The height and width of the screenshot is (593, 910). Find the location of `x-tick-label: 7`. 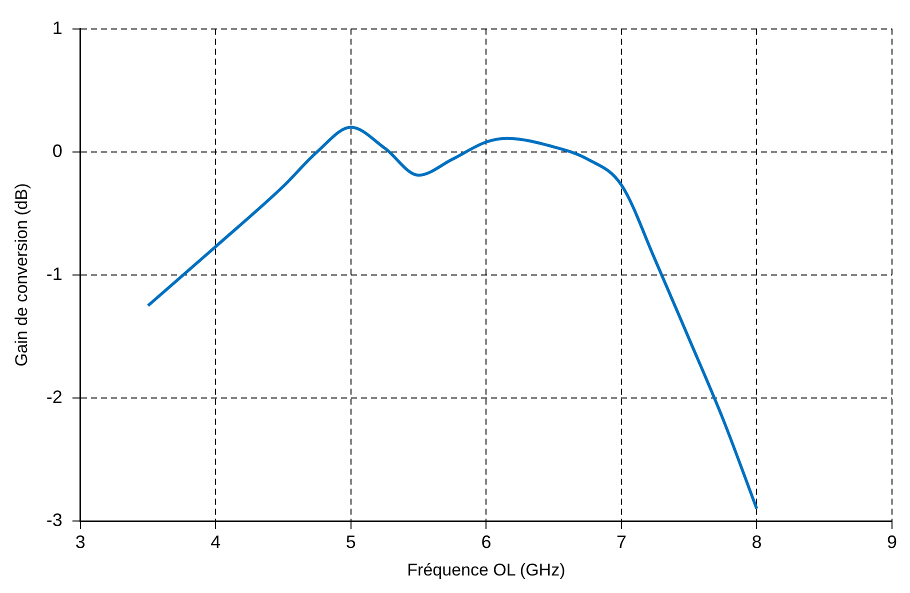

x-tick-label: 7 is located at coordinates (621, 542).